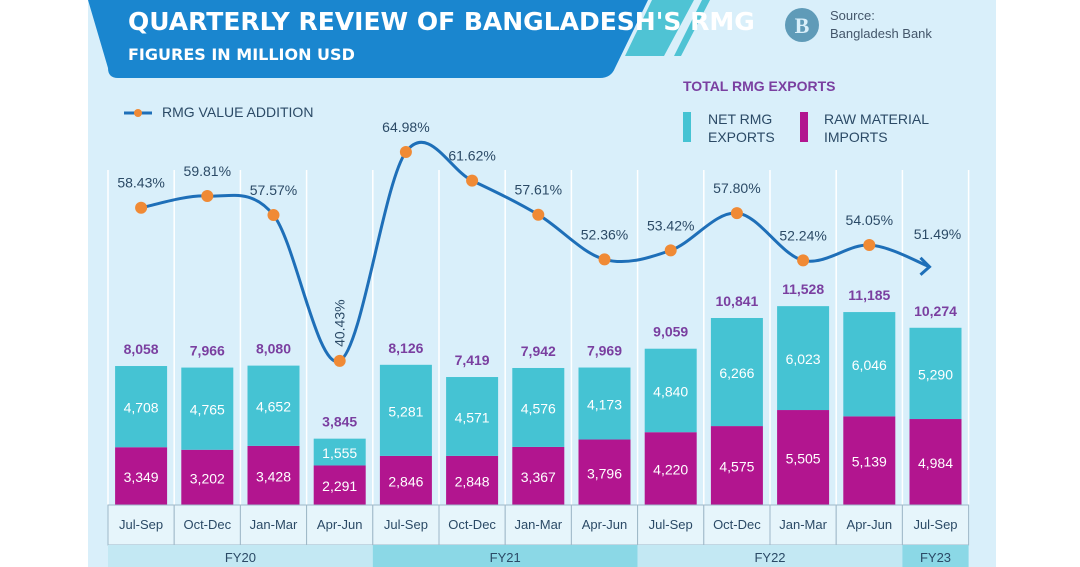 The image size is (1080, 567). I want to click on value-addition-label: 40.43%, so click(340, 322).